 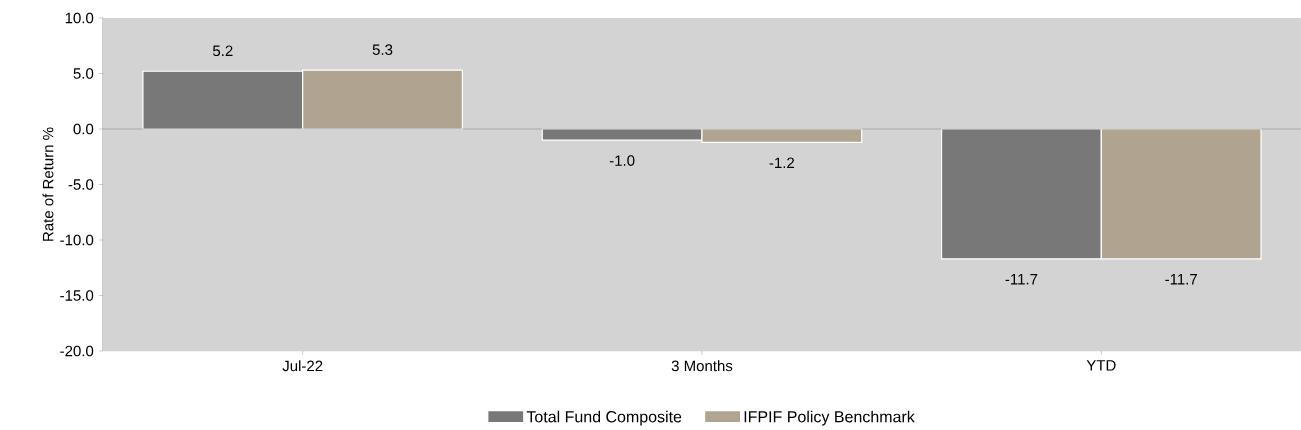 I want to click on y-tick-label: -5.0, so click(x=81, y=184).